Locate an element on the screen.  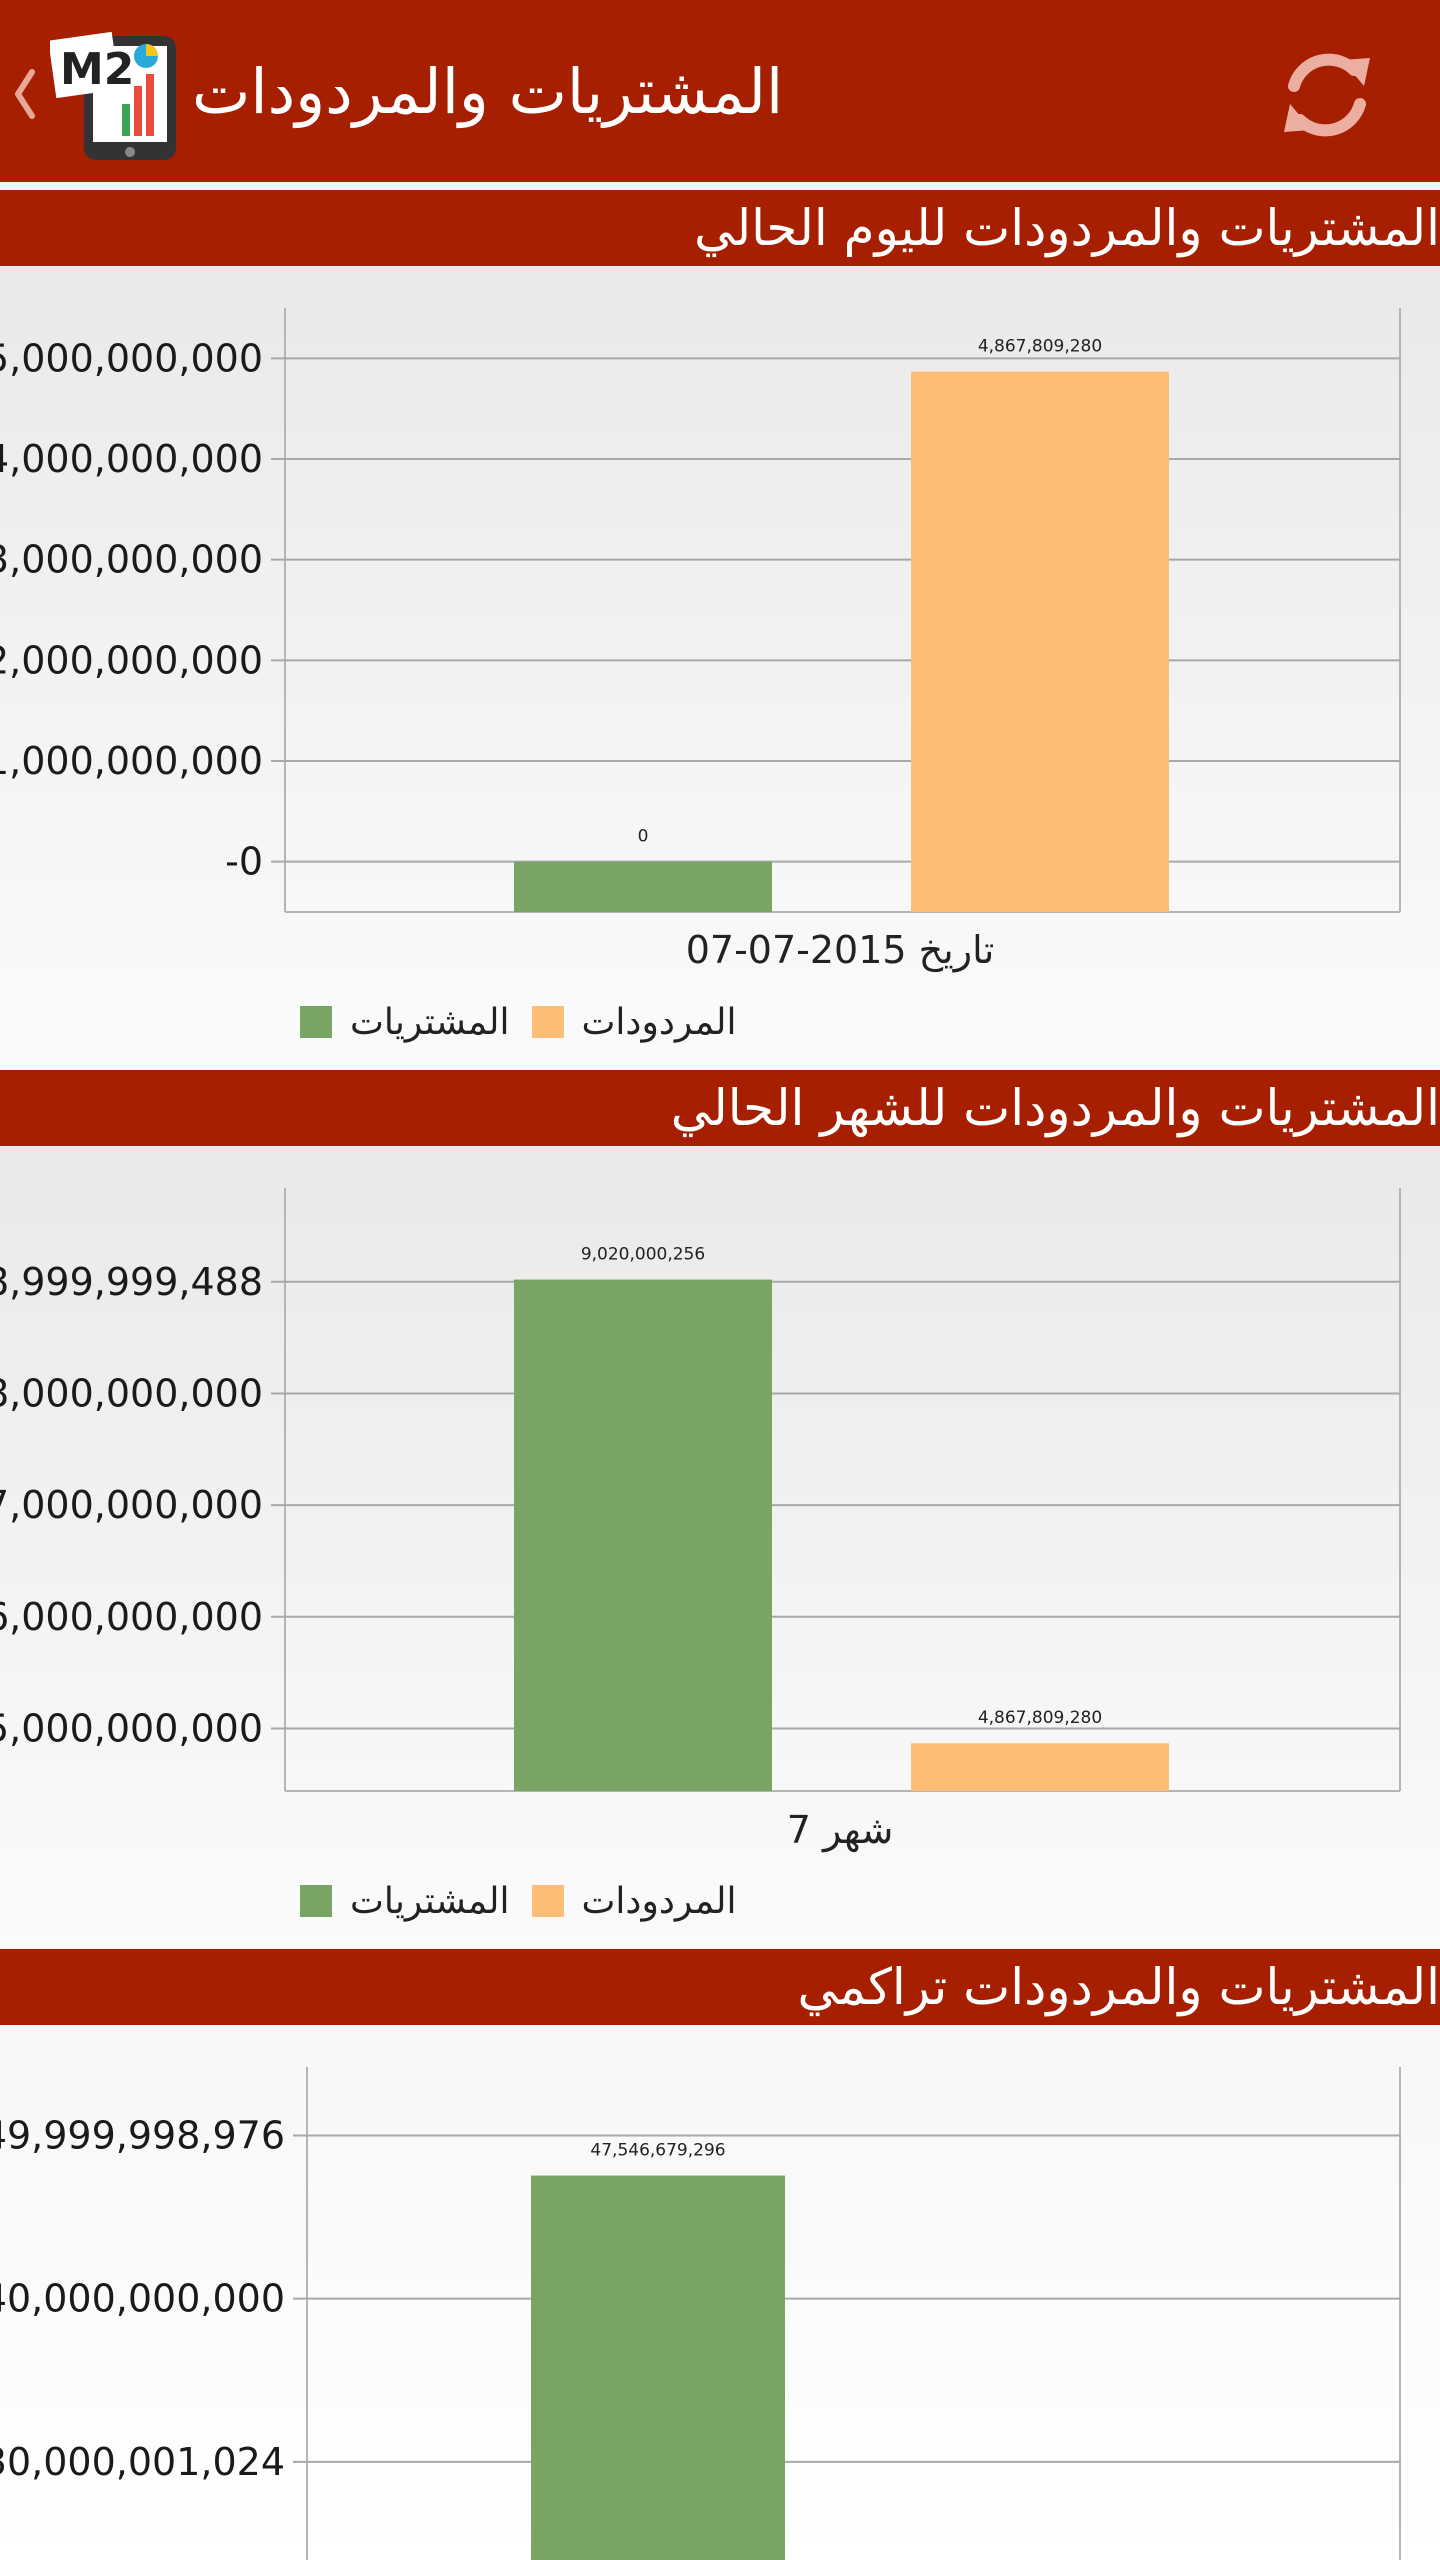
logo-text: M2 is located at coordinates (97, 69).